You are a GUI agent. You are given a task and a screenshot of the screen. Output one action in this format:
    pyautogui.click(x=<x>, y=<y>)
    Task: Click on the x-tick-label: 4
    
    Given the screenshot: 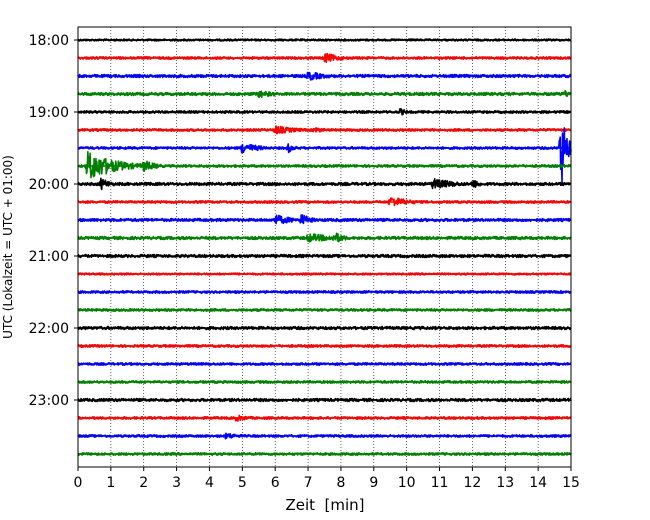 What is the action you would take?
    pyautogui.click(x=209, y=483)
    